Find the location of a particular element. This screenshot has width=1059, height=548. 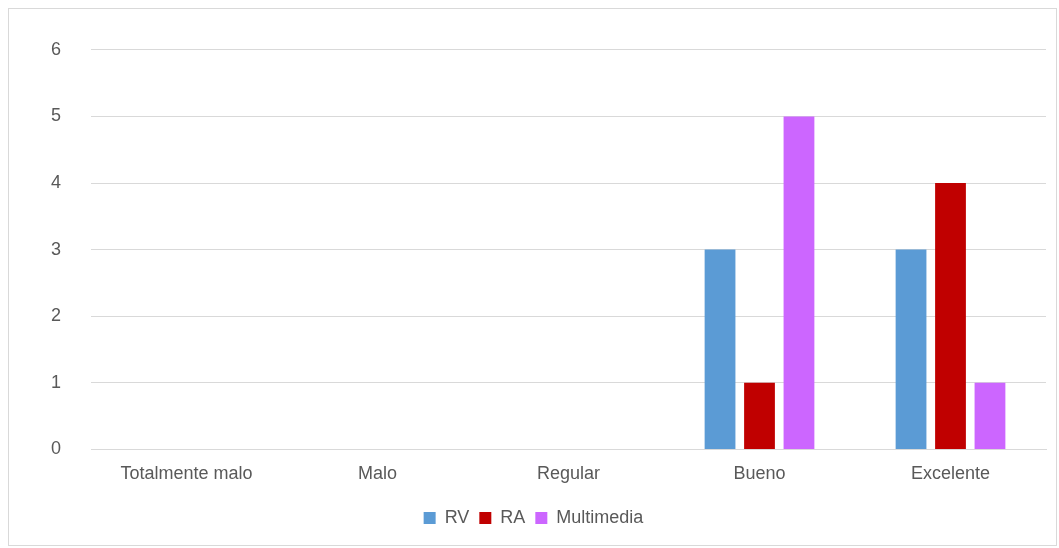

y-tick-label: 2 is located at coordinates (56, 315).